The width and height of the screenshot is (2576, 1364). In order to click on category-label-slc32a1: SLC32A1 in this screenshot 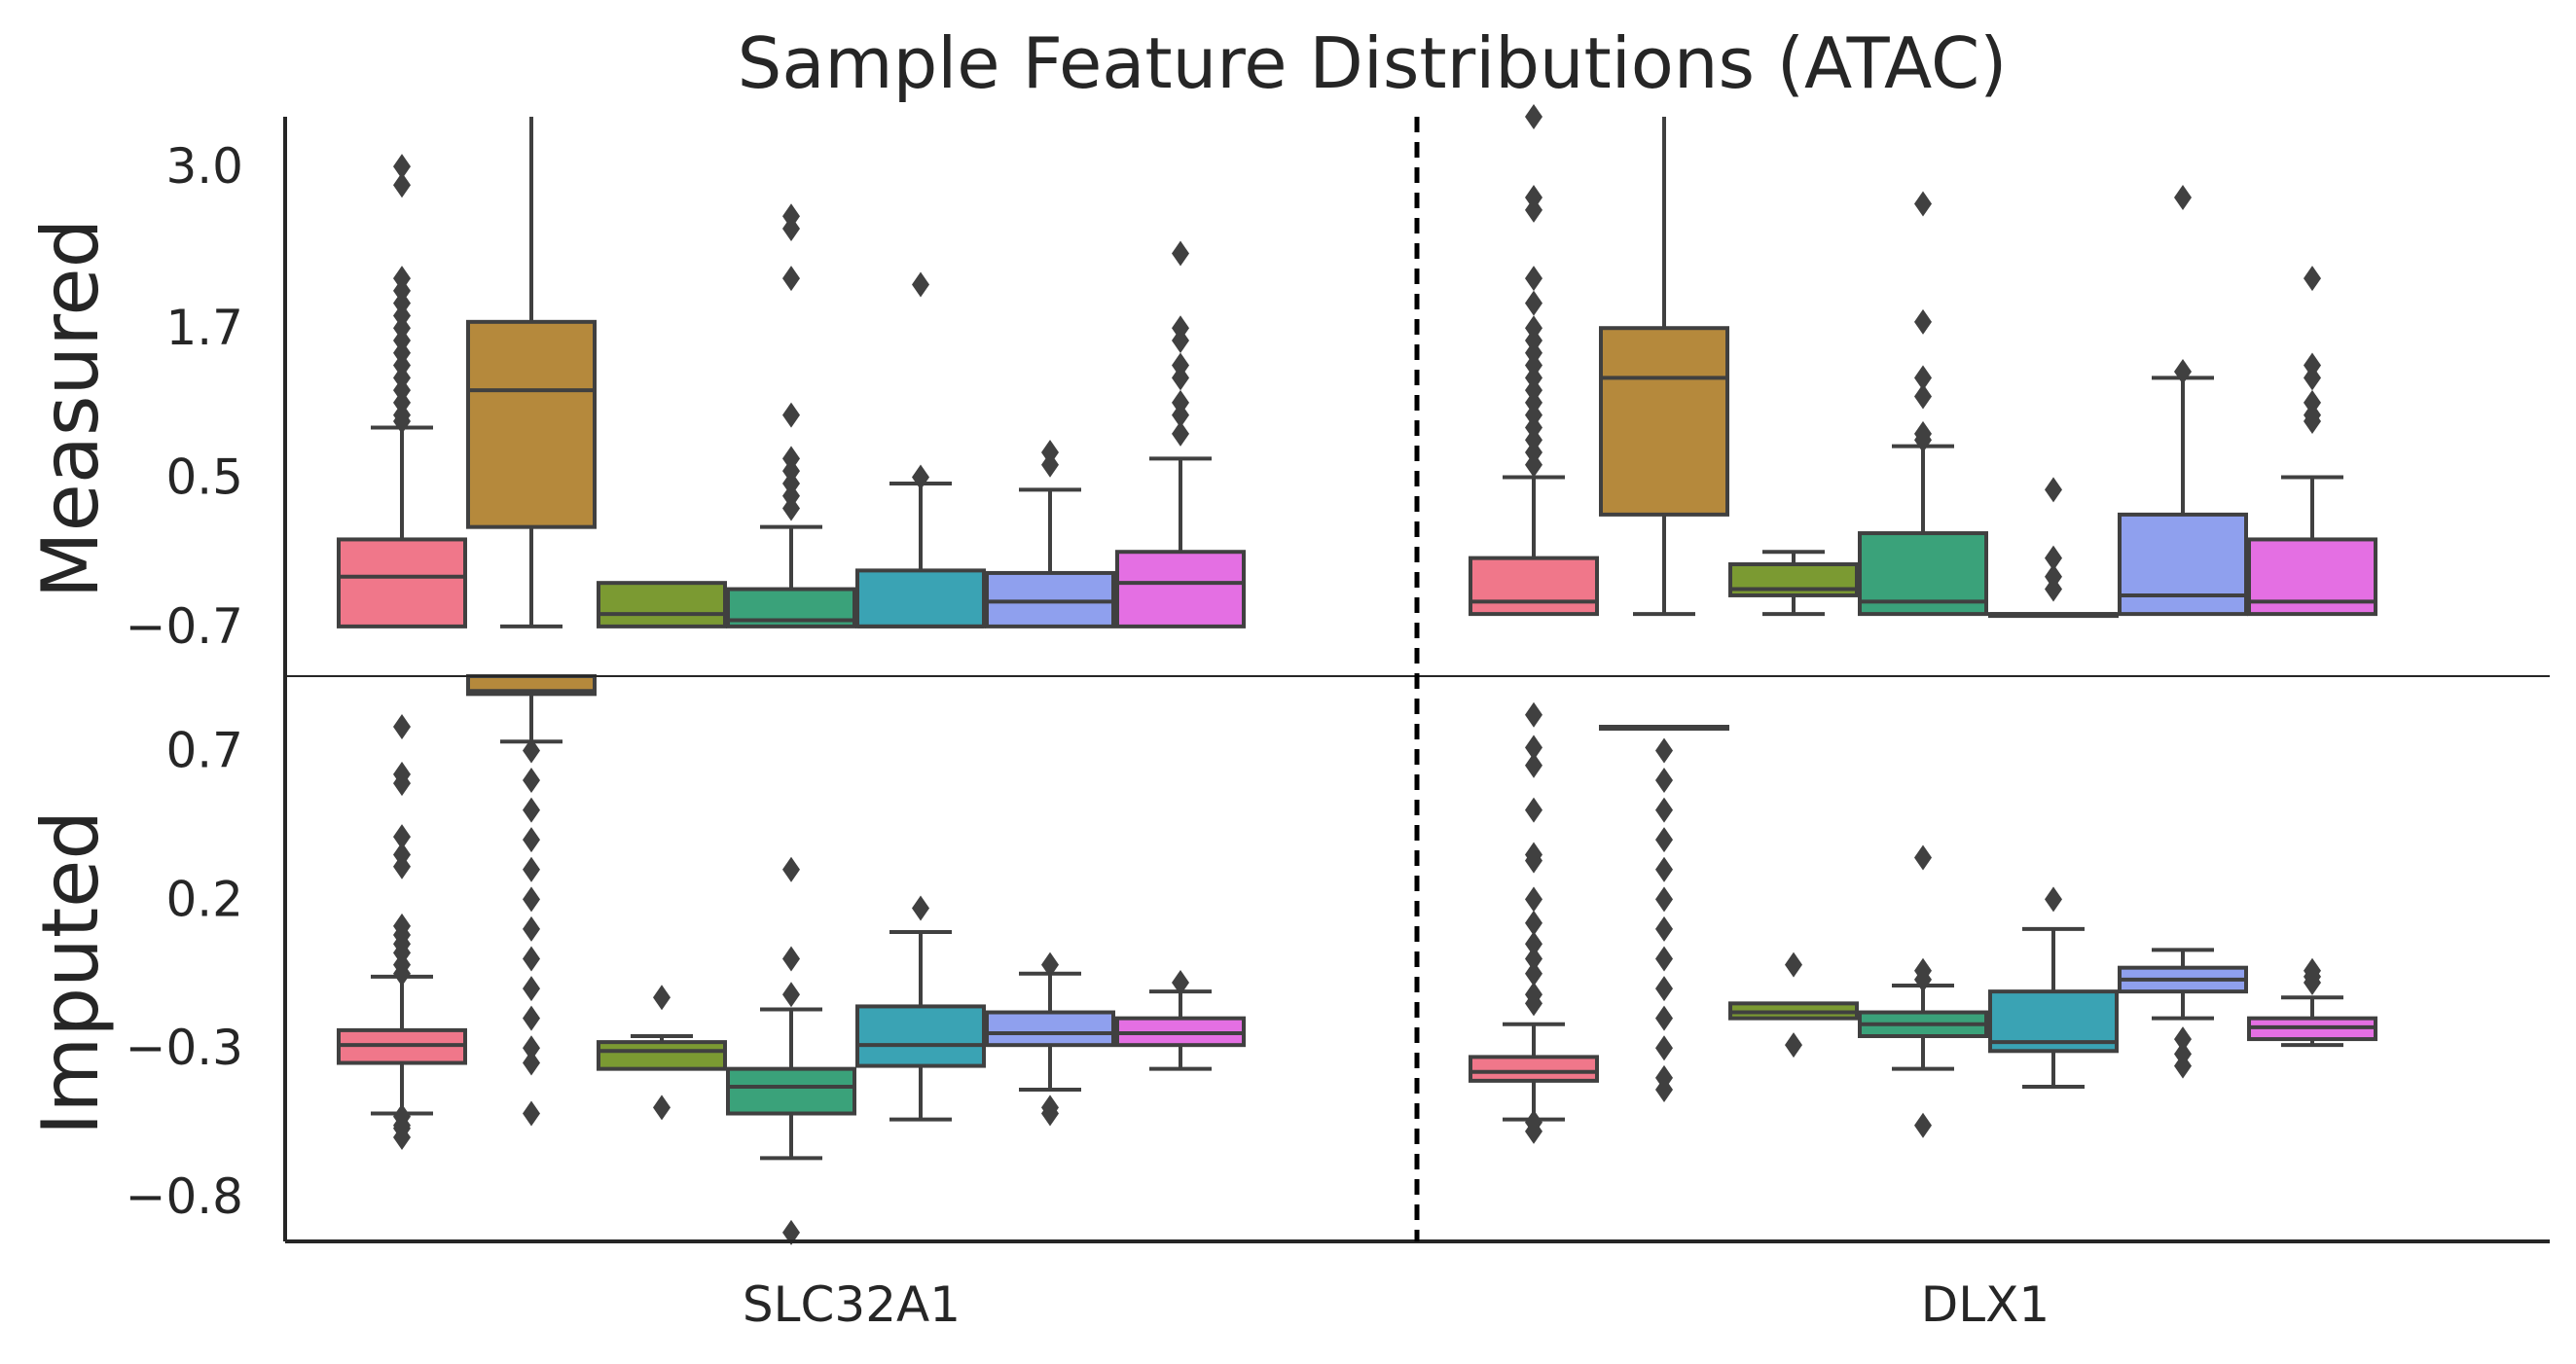, I will do `click(852, 1304)`.